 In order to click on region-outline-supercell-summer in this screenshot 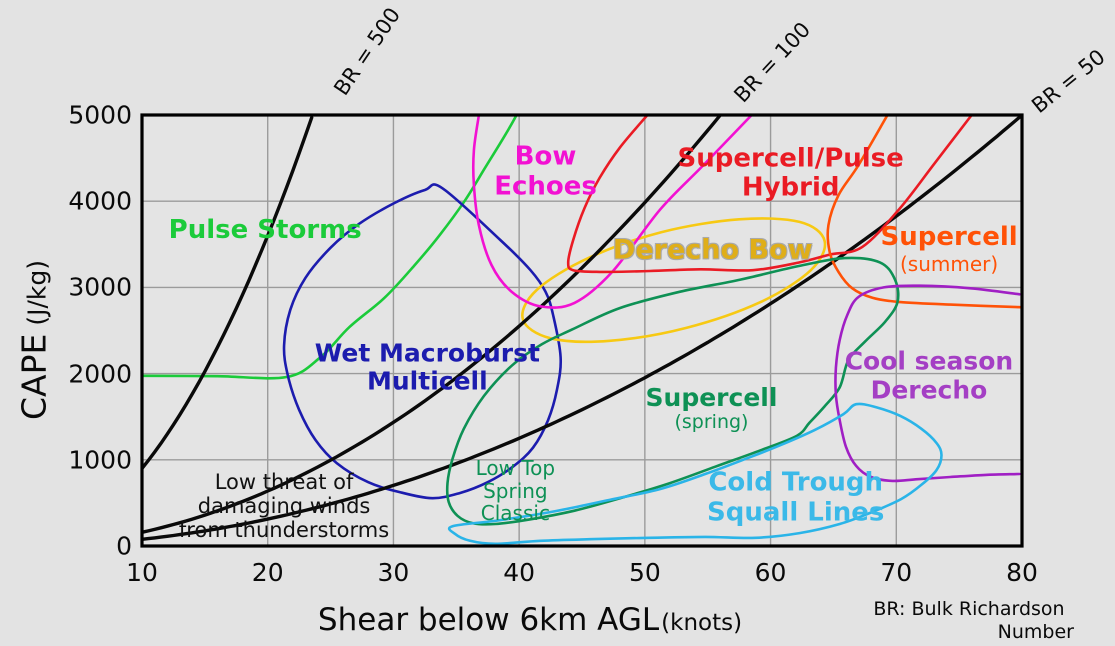, I will do `click(924, 212)`.